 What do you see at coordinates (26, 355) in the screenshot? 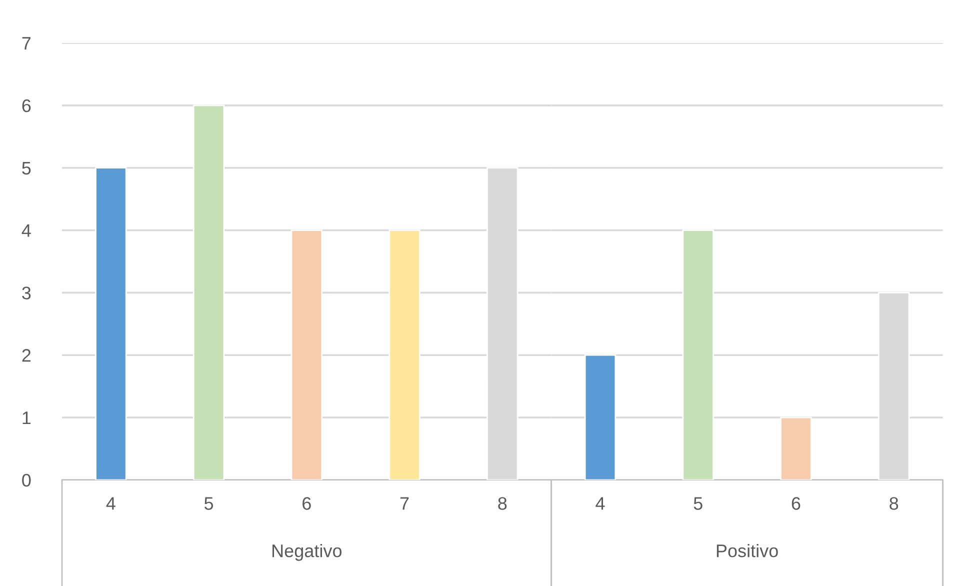
I see `y-tick-label: 2` at bounding box center [26, 355].